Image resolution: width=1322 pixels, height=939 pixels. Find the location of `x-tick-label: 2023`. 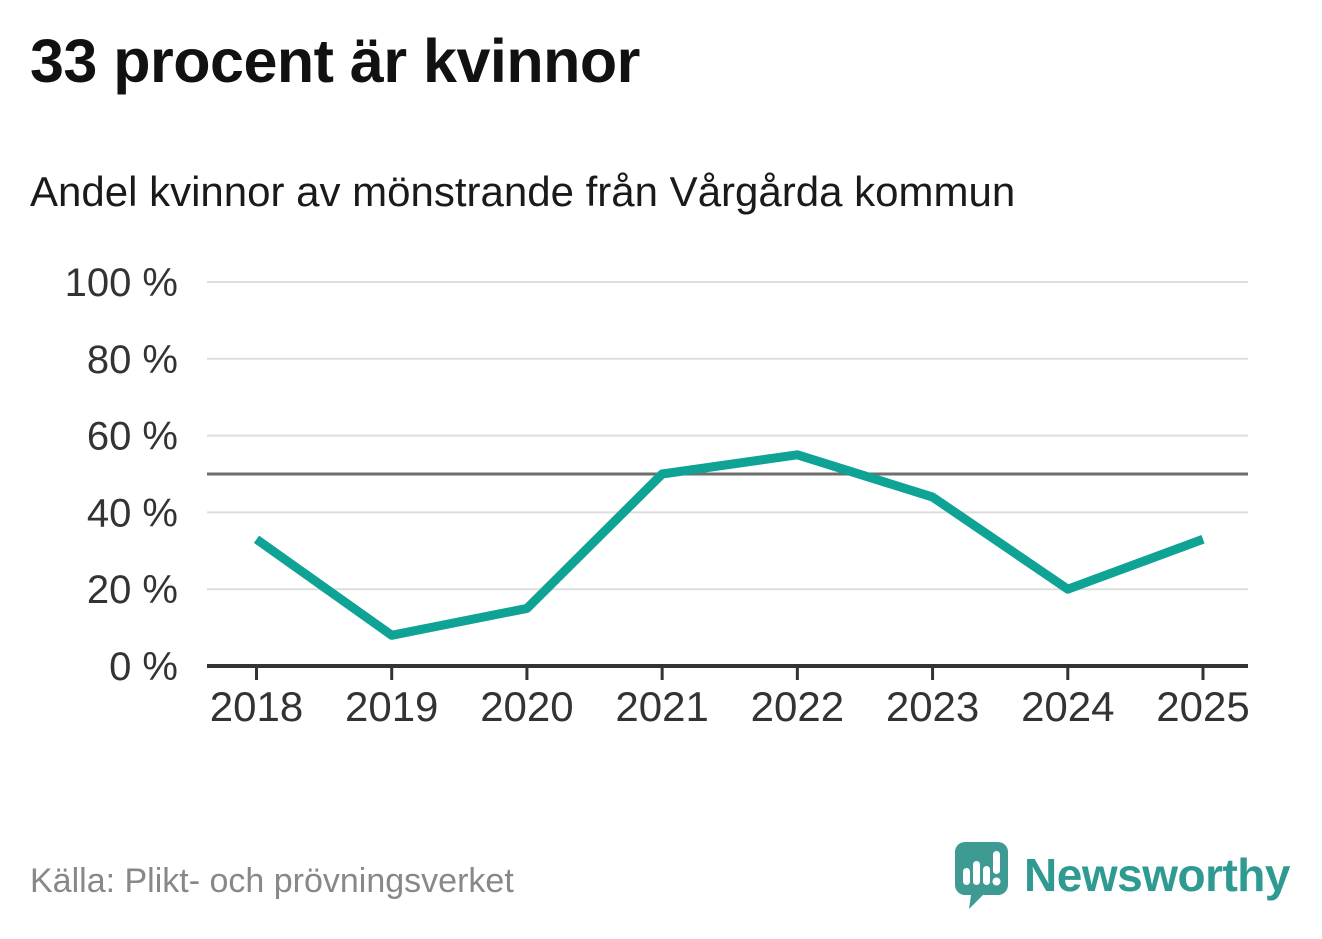

x-tick-label: 2023 is located at coordinates (932, 706).